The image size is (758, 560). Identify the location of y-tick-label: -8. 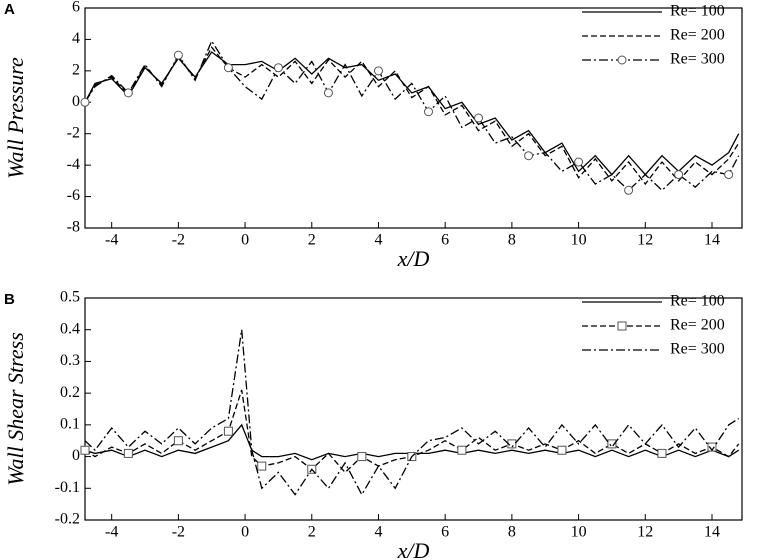
(73, 227).